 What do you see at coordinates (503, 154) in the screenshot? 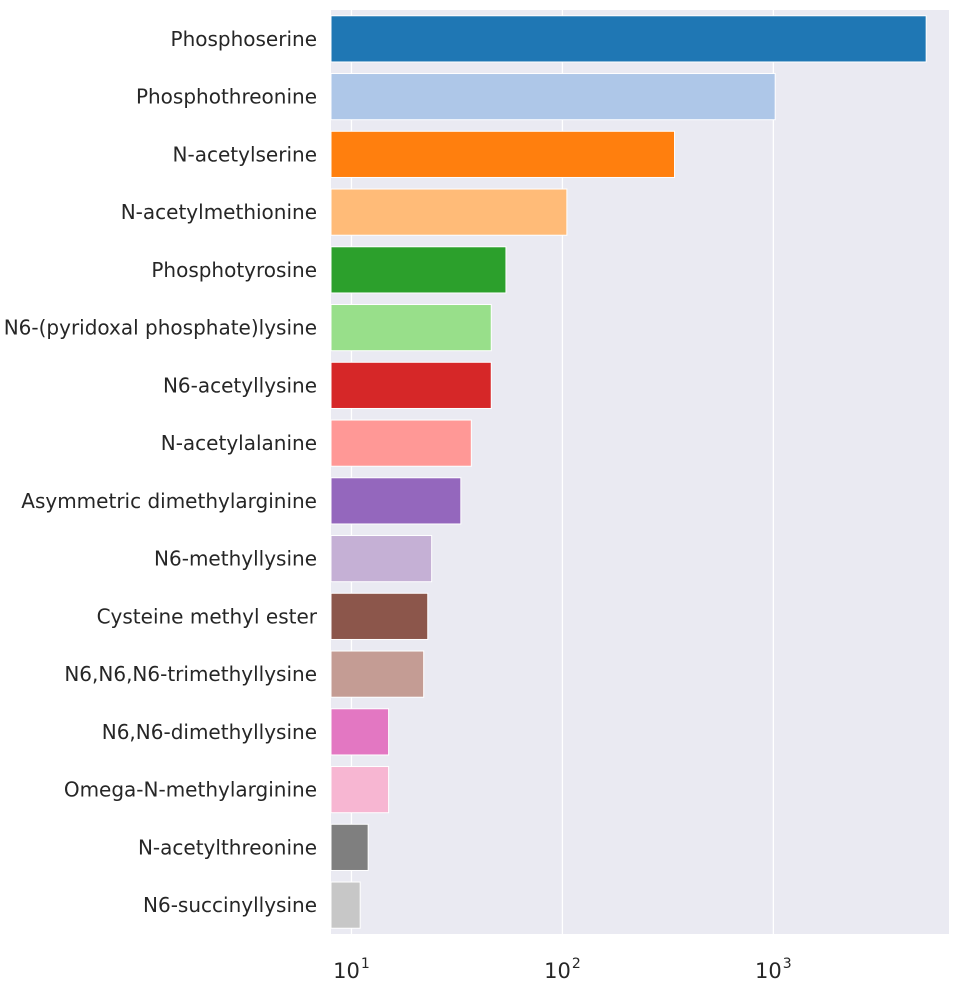
I see `bar-n-acetylserine` at bounding box center [503, 154].